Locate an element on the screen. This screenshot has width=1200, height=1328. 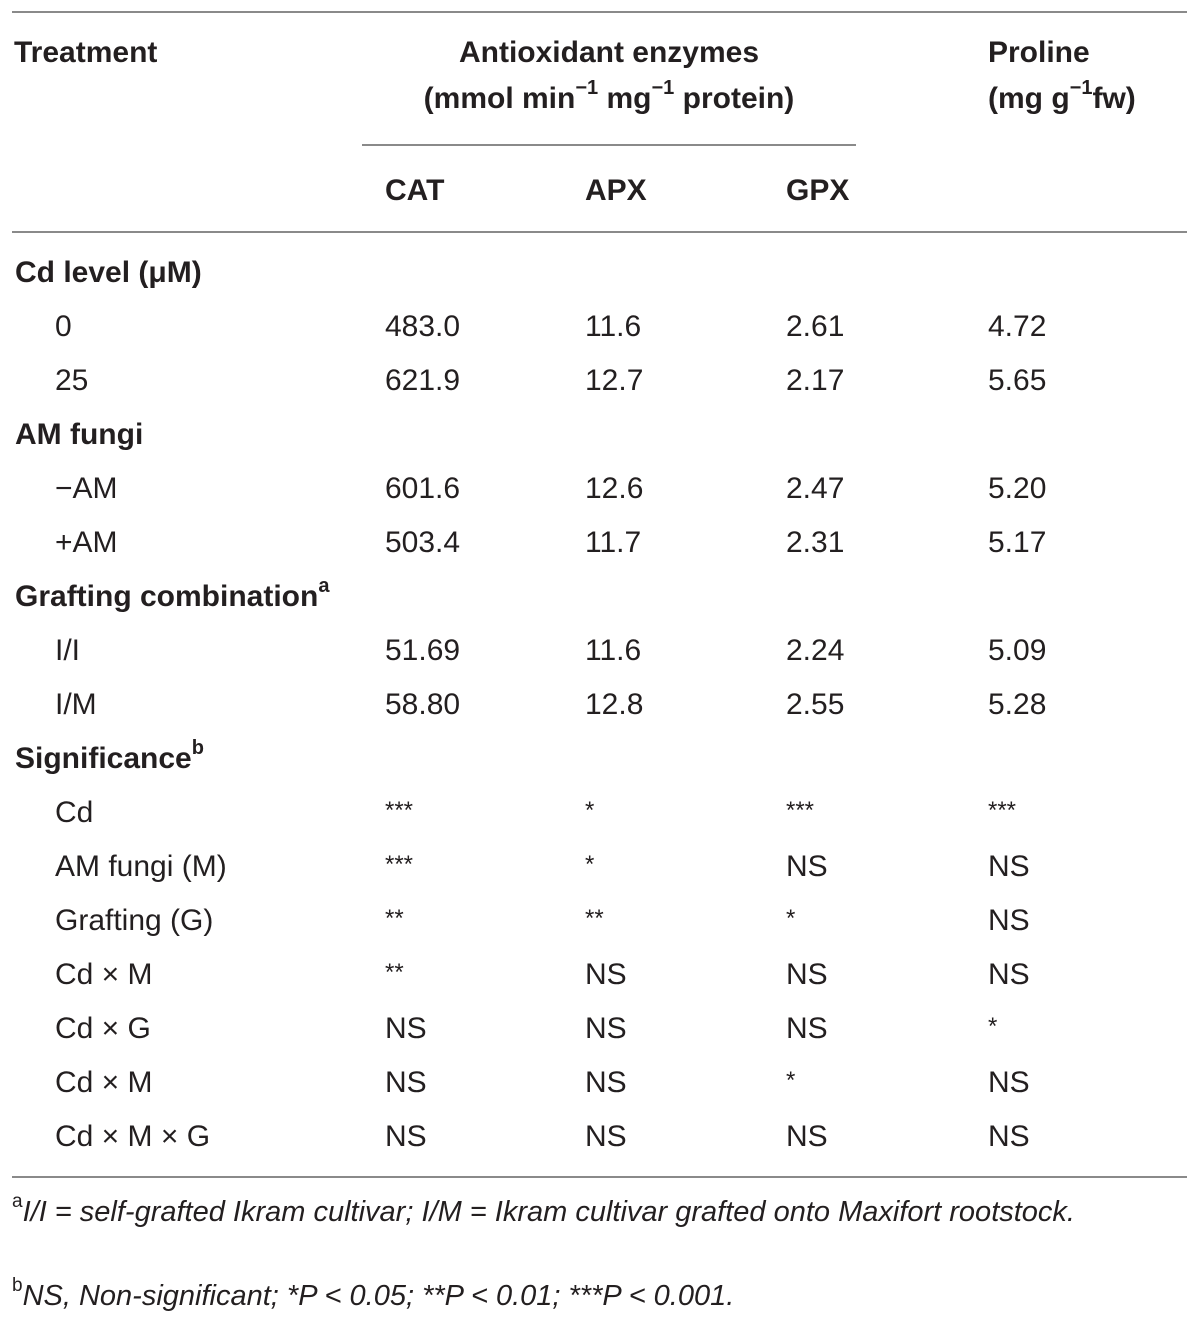
header-proline-line1: Proline is located at coordinates (1039, 52).